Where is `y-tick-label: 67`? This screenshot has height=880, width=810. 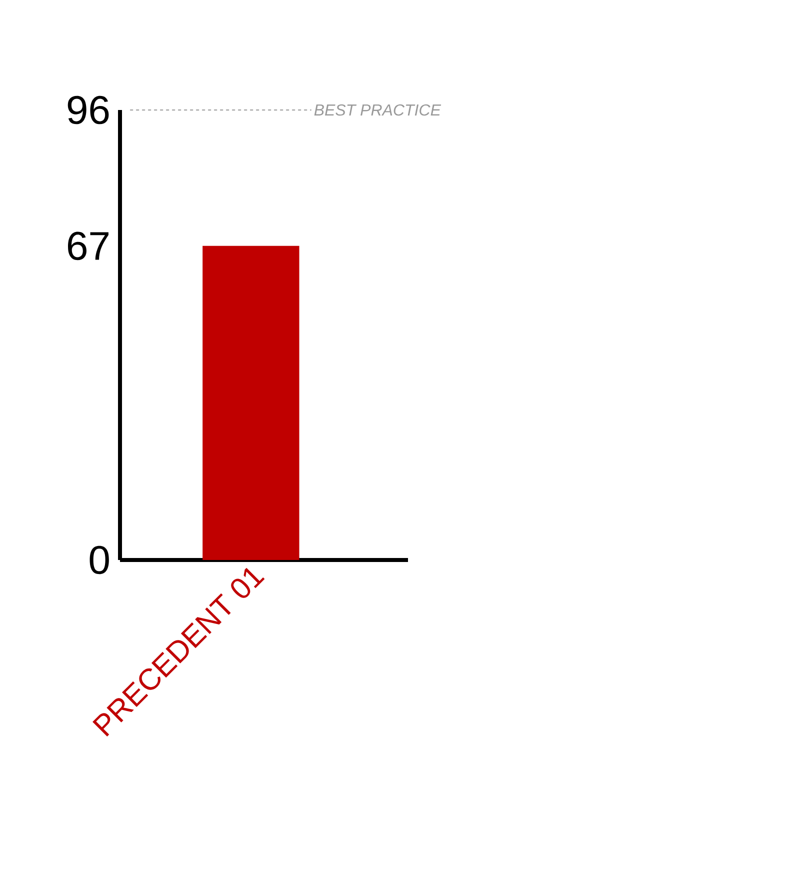 y-tick-label: 67 is located at coordinates (88, 246).